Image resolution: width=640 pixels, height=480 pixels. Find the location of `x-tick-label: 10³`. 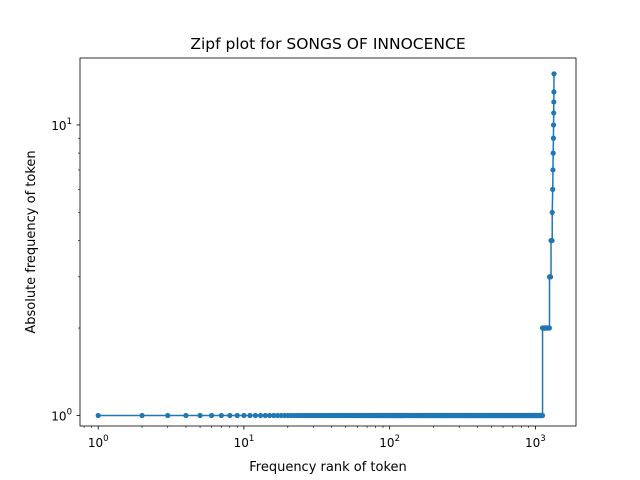

x-tick-label: 10³ is located at coordinates (535, 442).